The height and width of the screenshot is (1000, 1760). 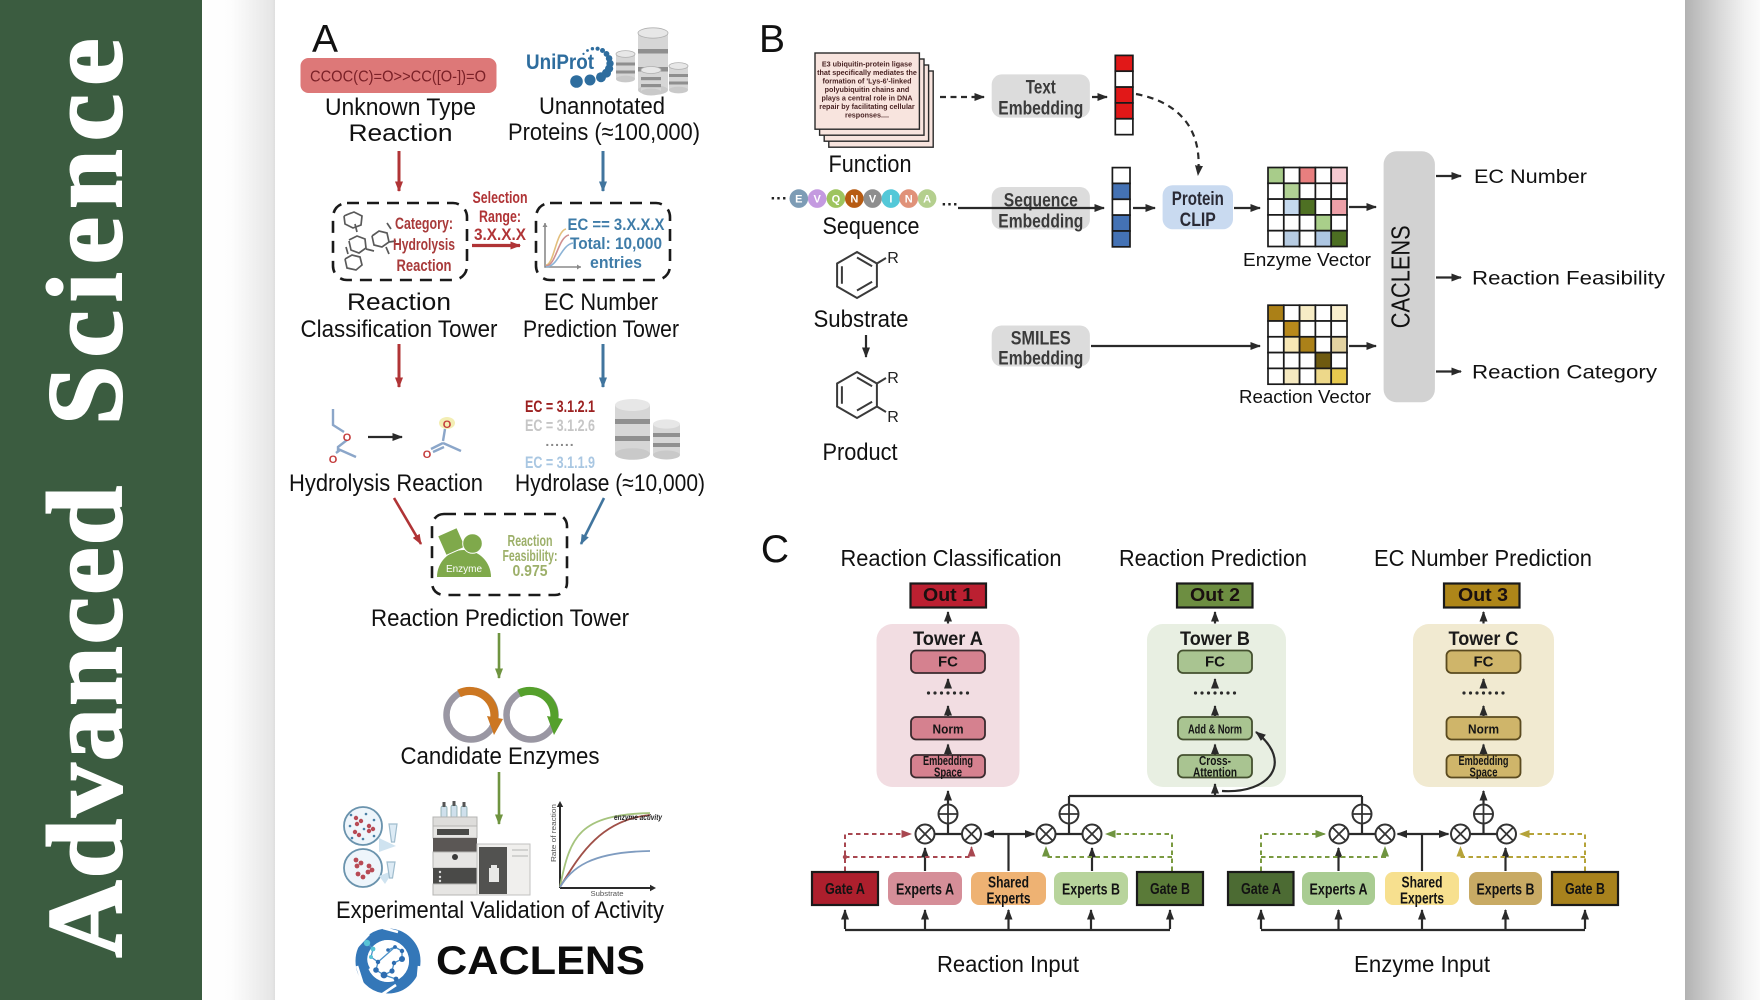 What do you see at coordinates (1483, 595) in the screenshot?
I see `svg-text: Out 3` at bounding box center [1483, 595].